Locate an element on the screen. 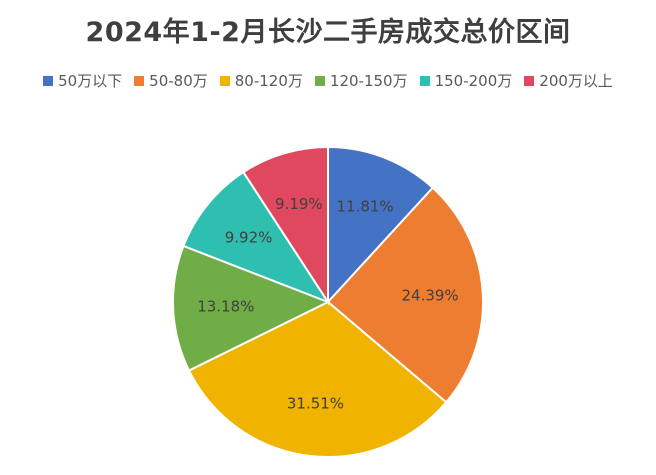 Image resolution: width=656 pixels, height=475 pixels. legend-item: 80-120万 is located at coordinates (261, 80).